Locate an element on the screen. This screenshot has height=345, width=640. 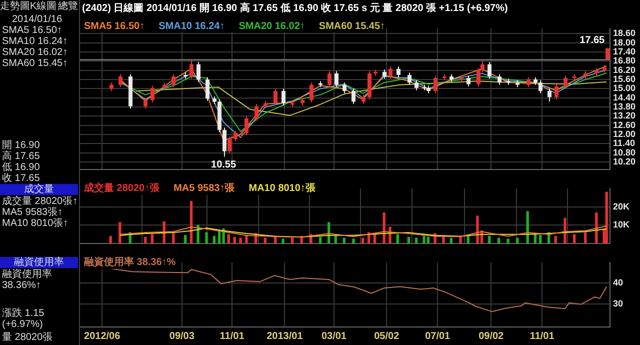
y-tick-label: 20K is located at coordinates (621, 206).